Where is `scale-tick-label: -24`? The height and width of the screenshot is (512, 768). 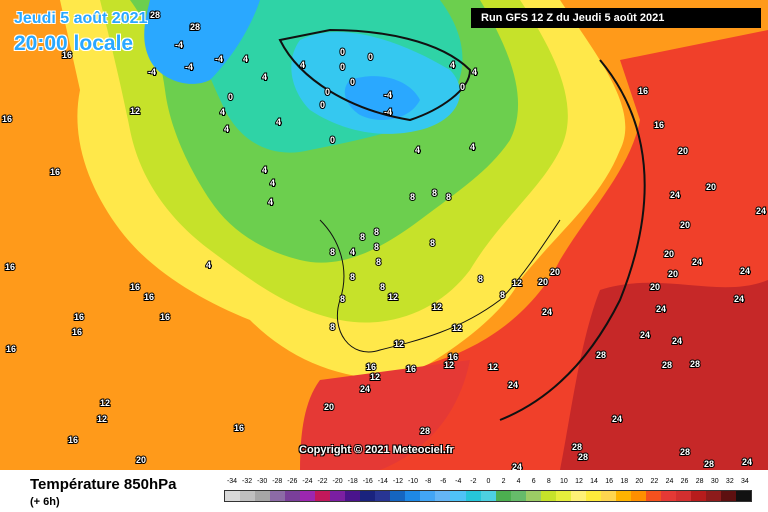
scale-tick-label: -24 is located at coordinates (307, 481).